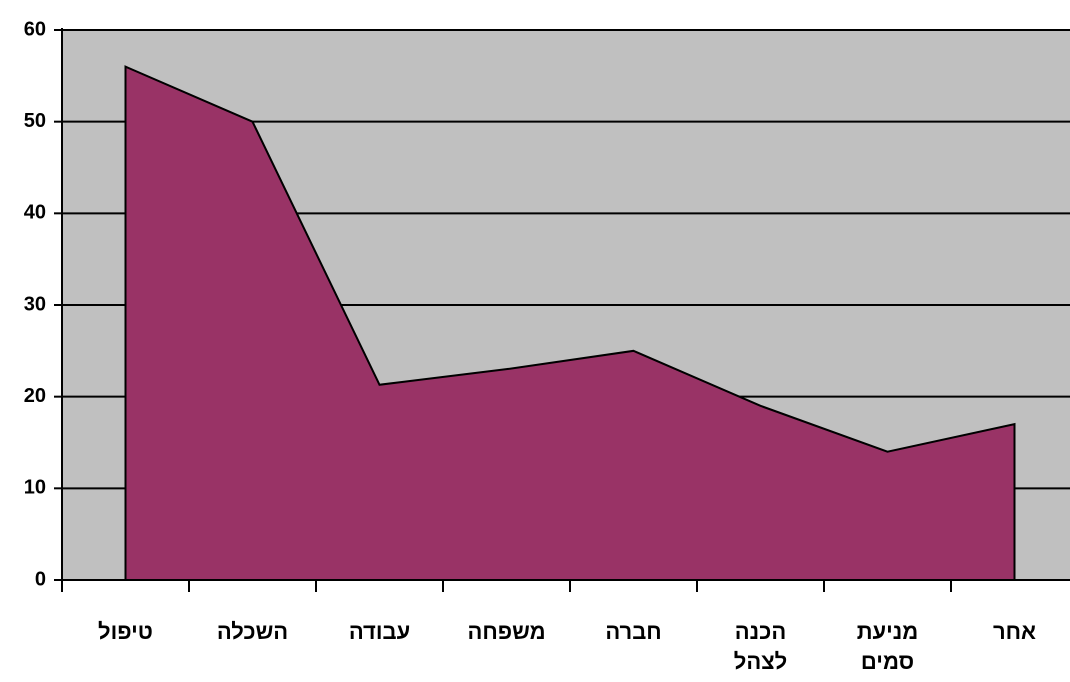 This screenshot has width=1070, height=682. Describe the element at coordinates (125, 631) in the screenshot. I see `x-tick-label: טיפול` at that location.